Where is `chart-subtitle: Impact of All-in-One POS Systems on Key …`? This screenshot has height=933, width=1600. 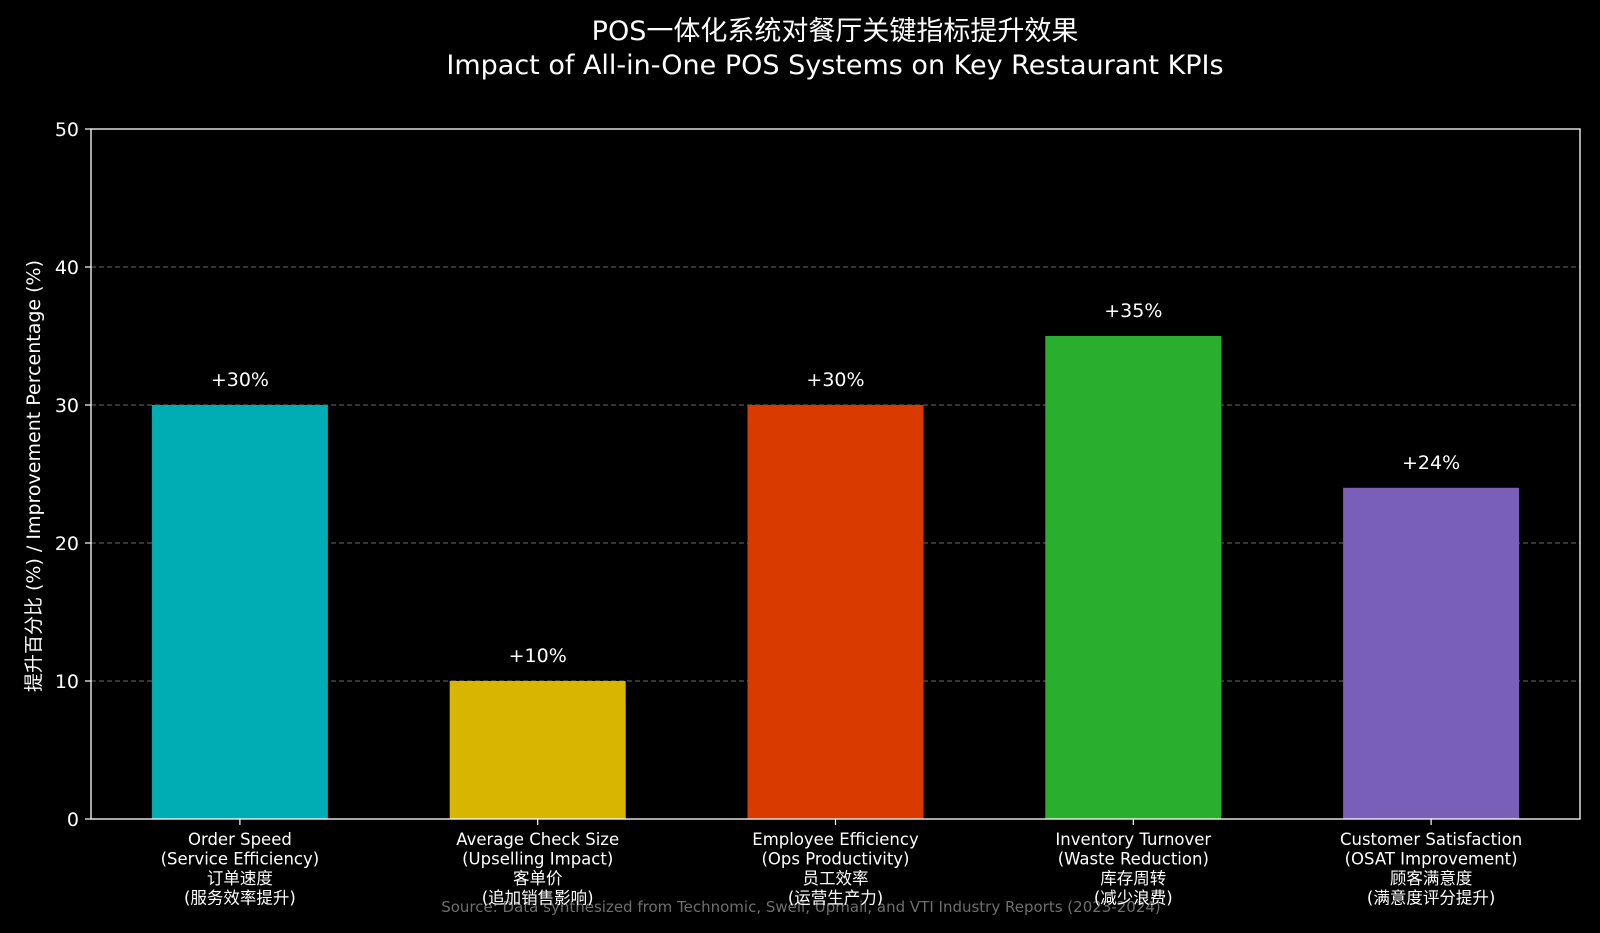 chart-subtitle: Impact of All-in-One POS Systems on Key … is located at coordinates (834, 65).